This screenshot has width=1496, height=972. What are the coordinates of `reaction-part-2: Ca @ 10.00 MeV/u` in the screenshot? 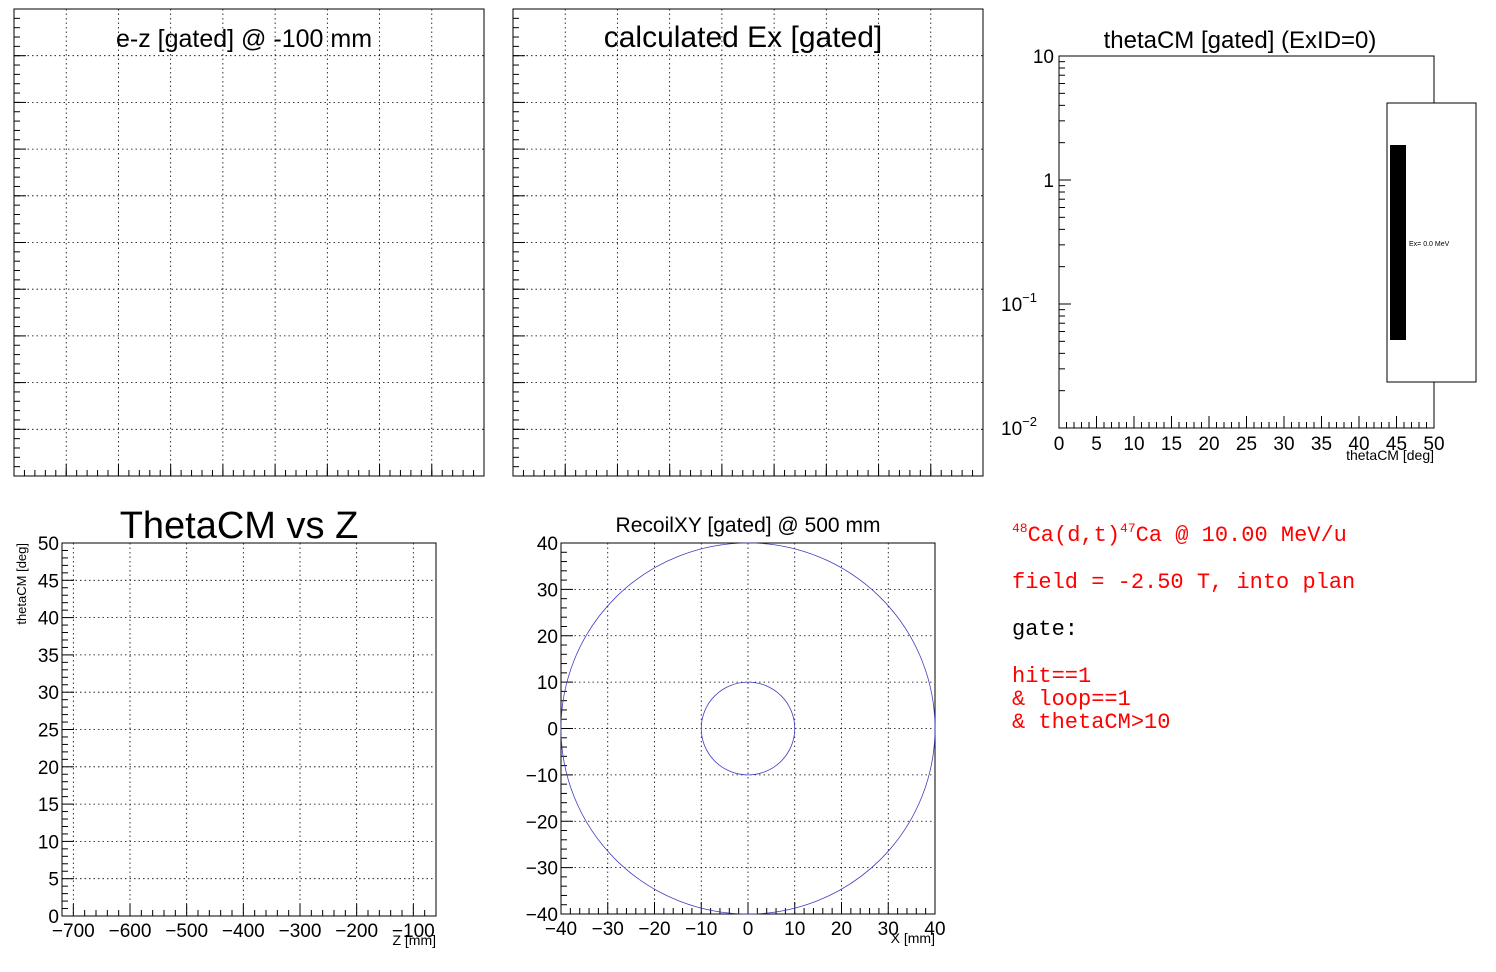 It's located at (1241, 535).